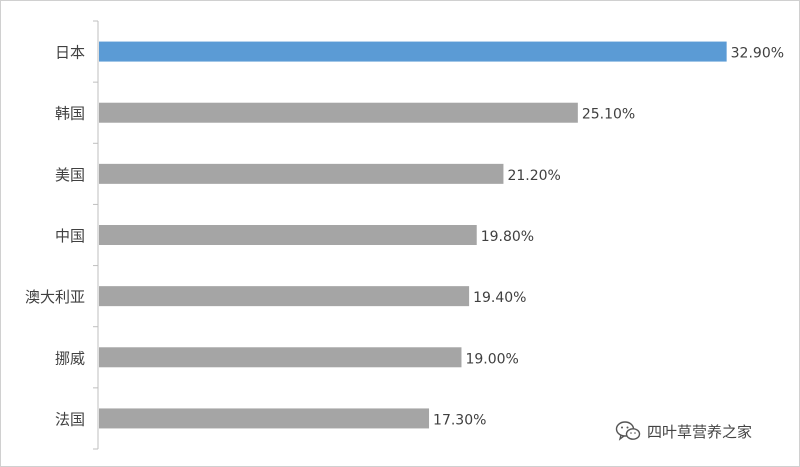 The image size is (800, 467). What do you see at coordinates (499, 298) in the screenshot?
I see `data-label: 19.40%` at bounding box center [499, 298].